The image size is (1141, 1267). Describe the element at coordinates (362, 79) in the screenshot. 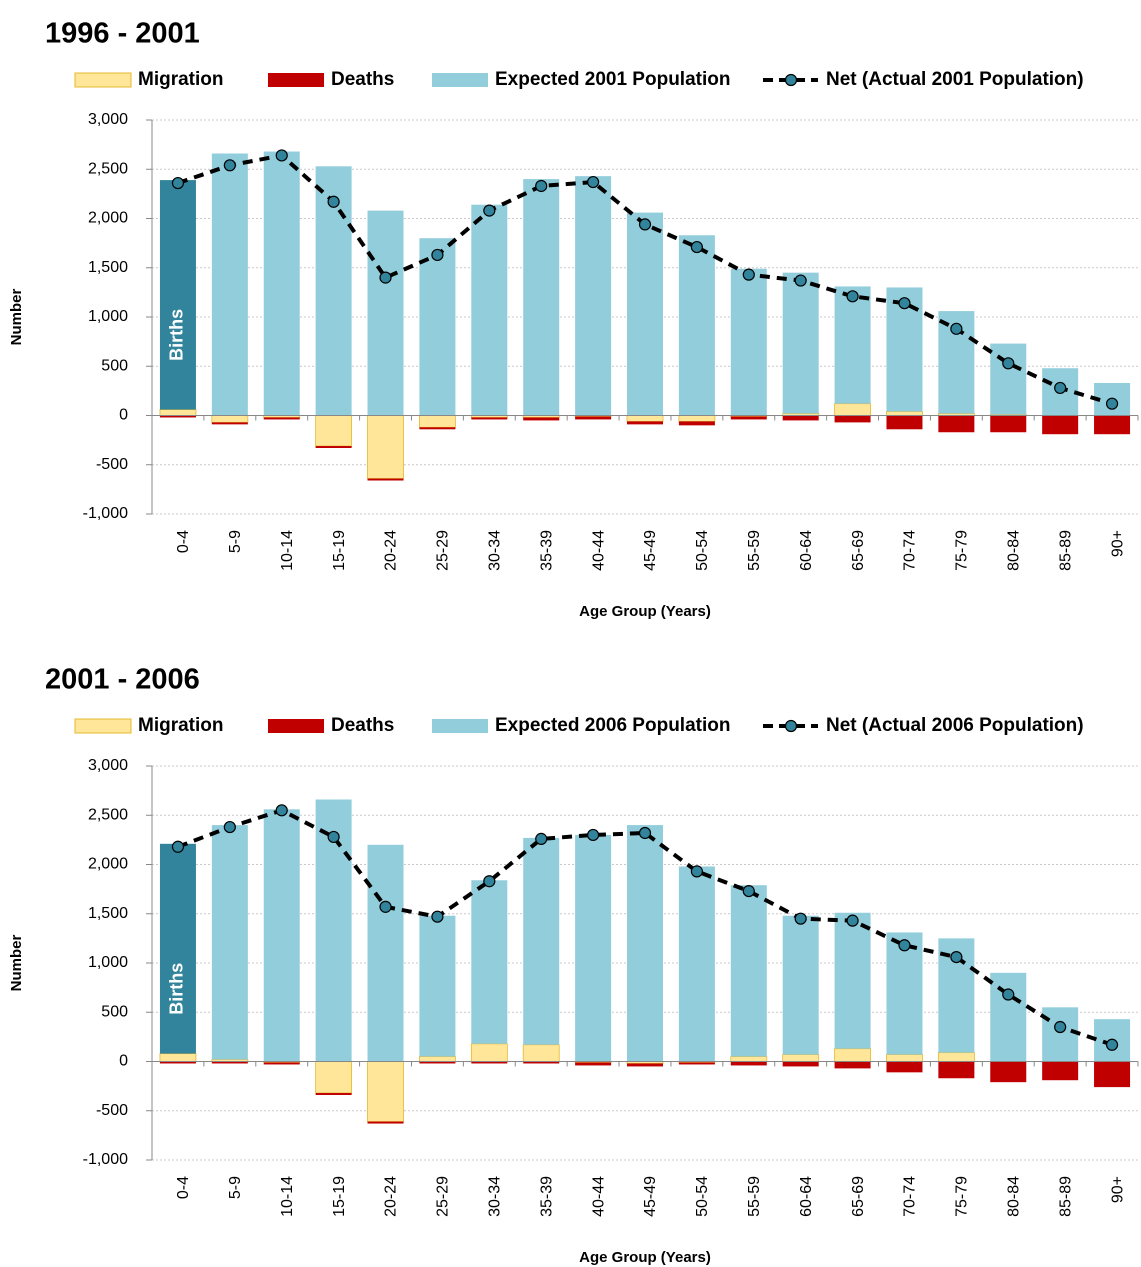

I see `legend-label: Deaths` at that location.